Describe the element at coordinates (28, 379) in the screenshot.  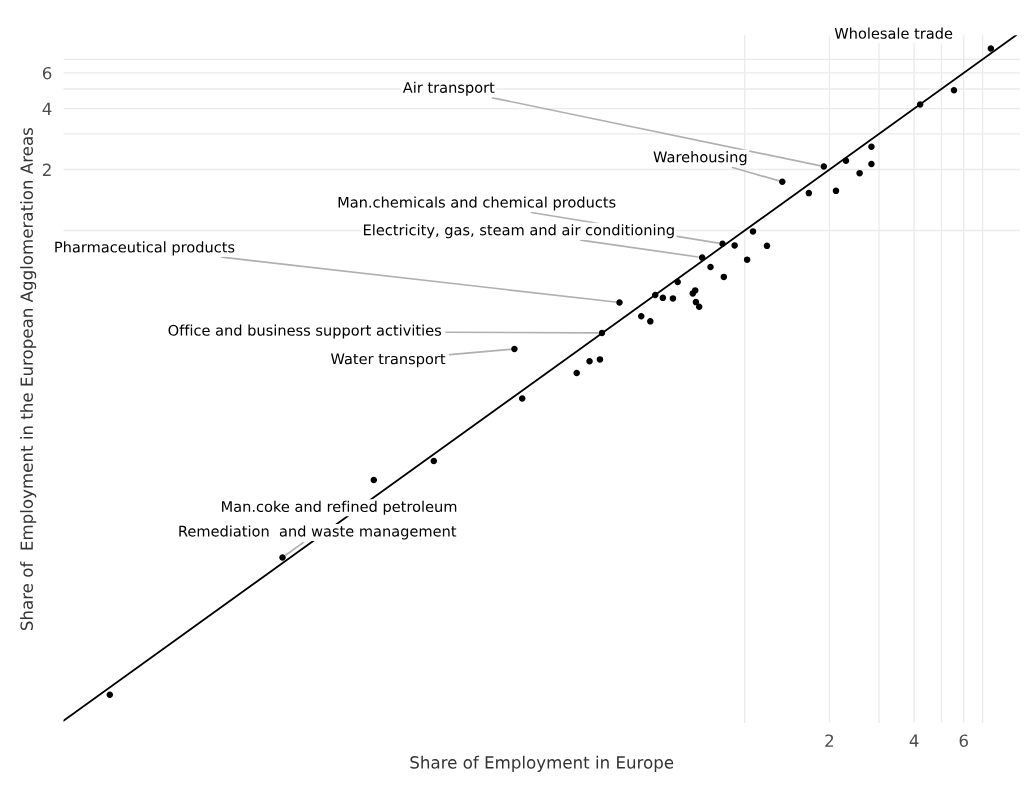
I see `y-axis-title: Share of Employment in the European Agglomeration Areas` at that location.